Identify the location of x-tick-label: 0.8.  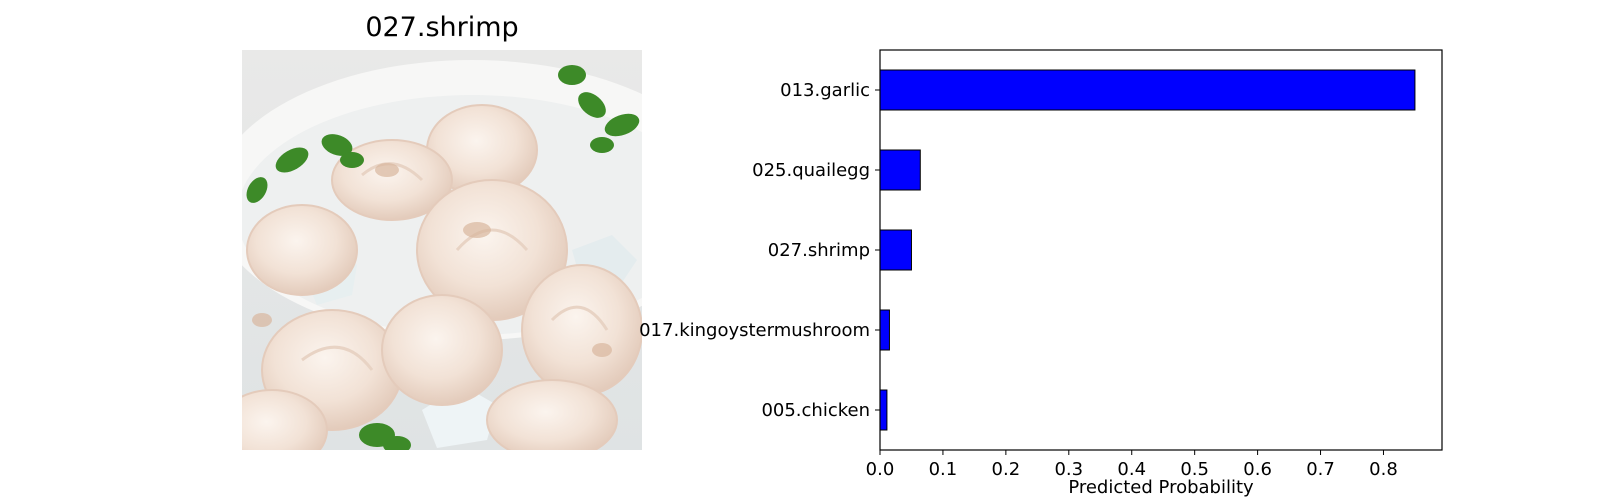
(1383, 469).